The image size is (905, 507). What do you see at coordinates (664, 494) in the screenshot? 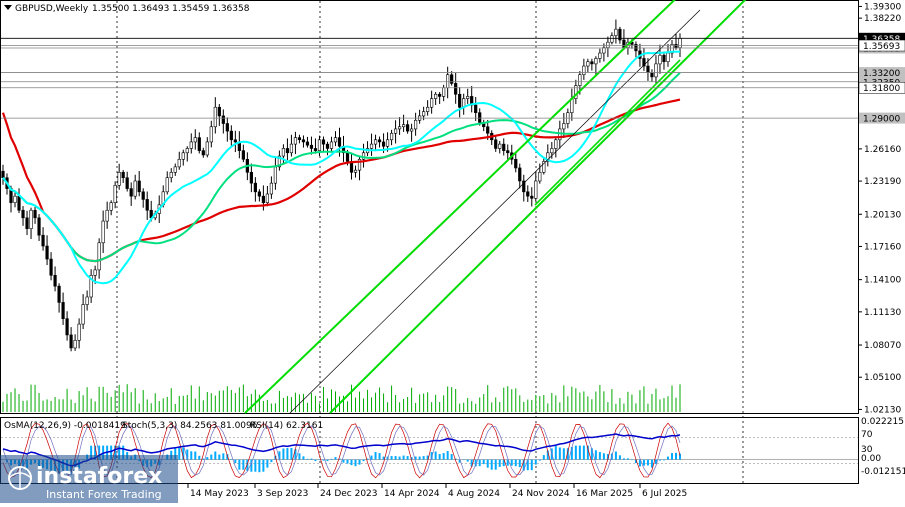
I see `date-label-7: 6 Jul 2025` at bounding box center [664, 494].